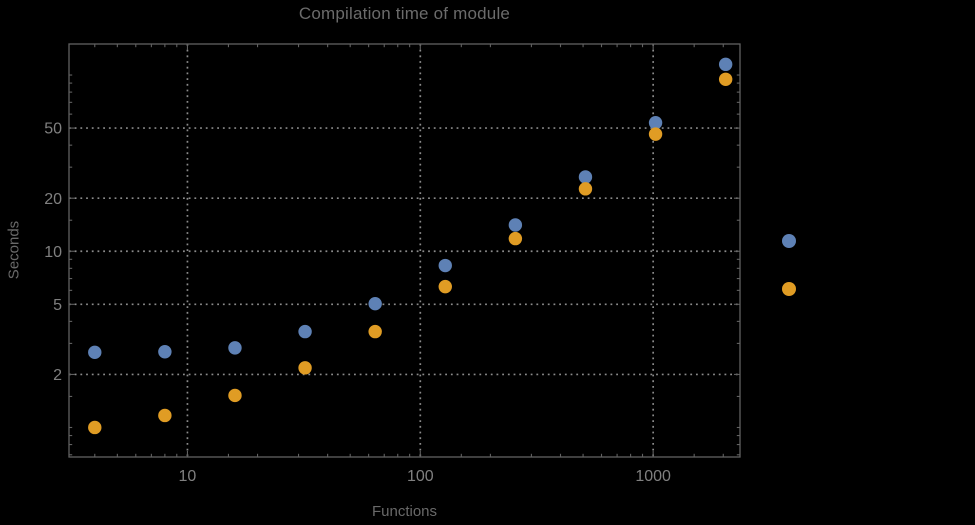  I want to click on y-tick-label: 5, so click(57, 305).